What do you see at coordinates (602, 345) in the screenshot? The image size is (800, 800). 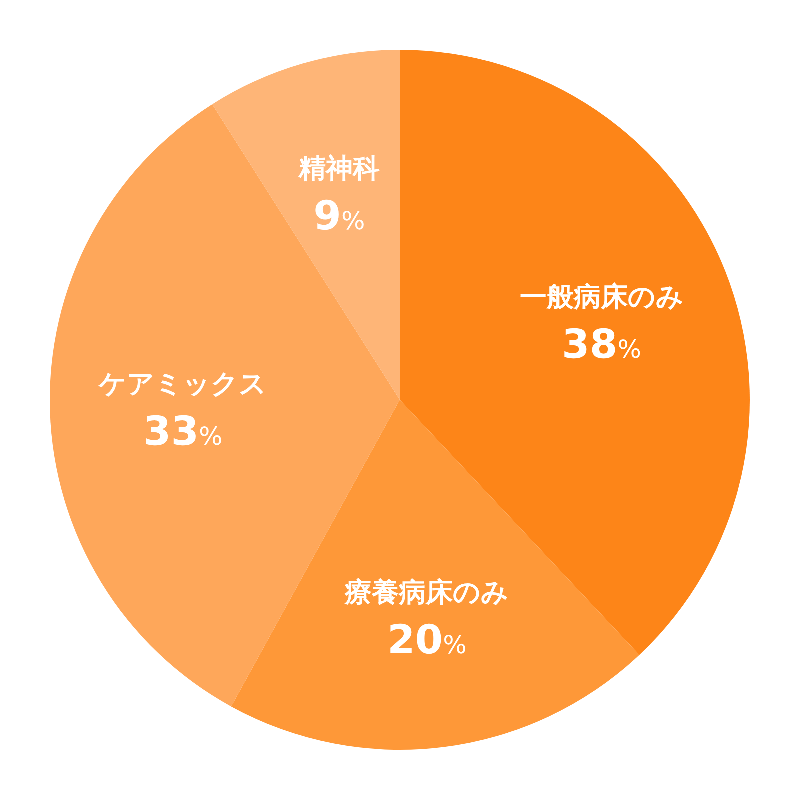 I see `data-label: 38%` at bounding box center [602, 345].